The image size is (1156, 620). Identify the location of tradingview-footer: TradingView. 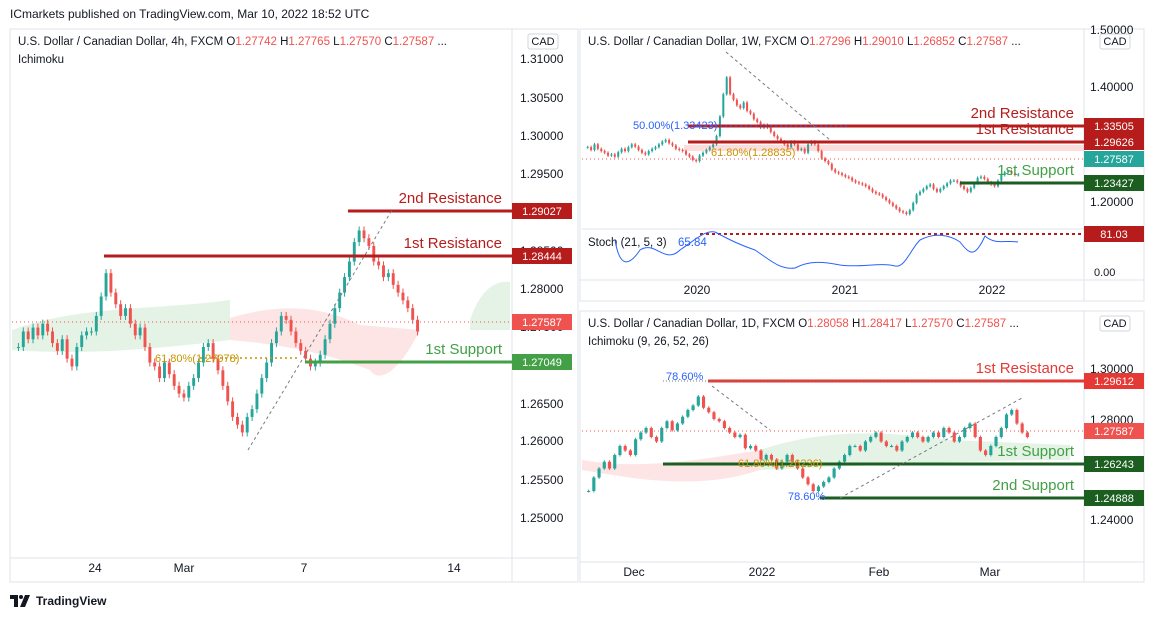
(58, 601).